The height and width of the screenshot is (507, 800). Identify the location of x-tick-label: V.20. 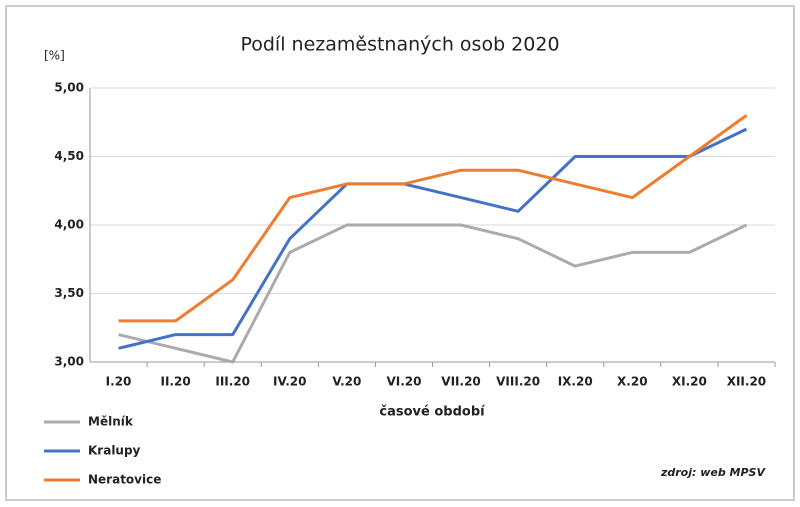
(346, 382).